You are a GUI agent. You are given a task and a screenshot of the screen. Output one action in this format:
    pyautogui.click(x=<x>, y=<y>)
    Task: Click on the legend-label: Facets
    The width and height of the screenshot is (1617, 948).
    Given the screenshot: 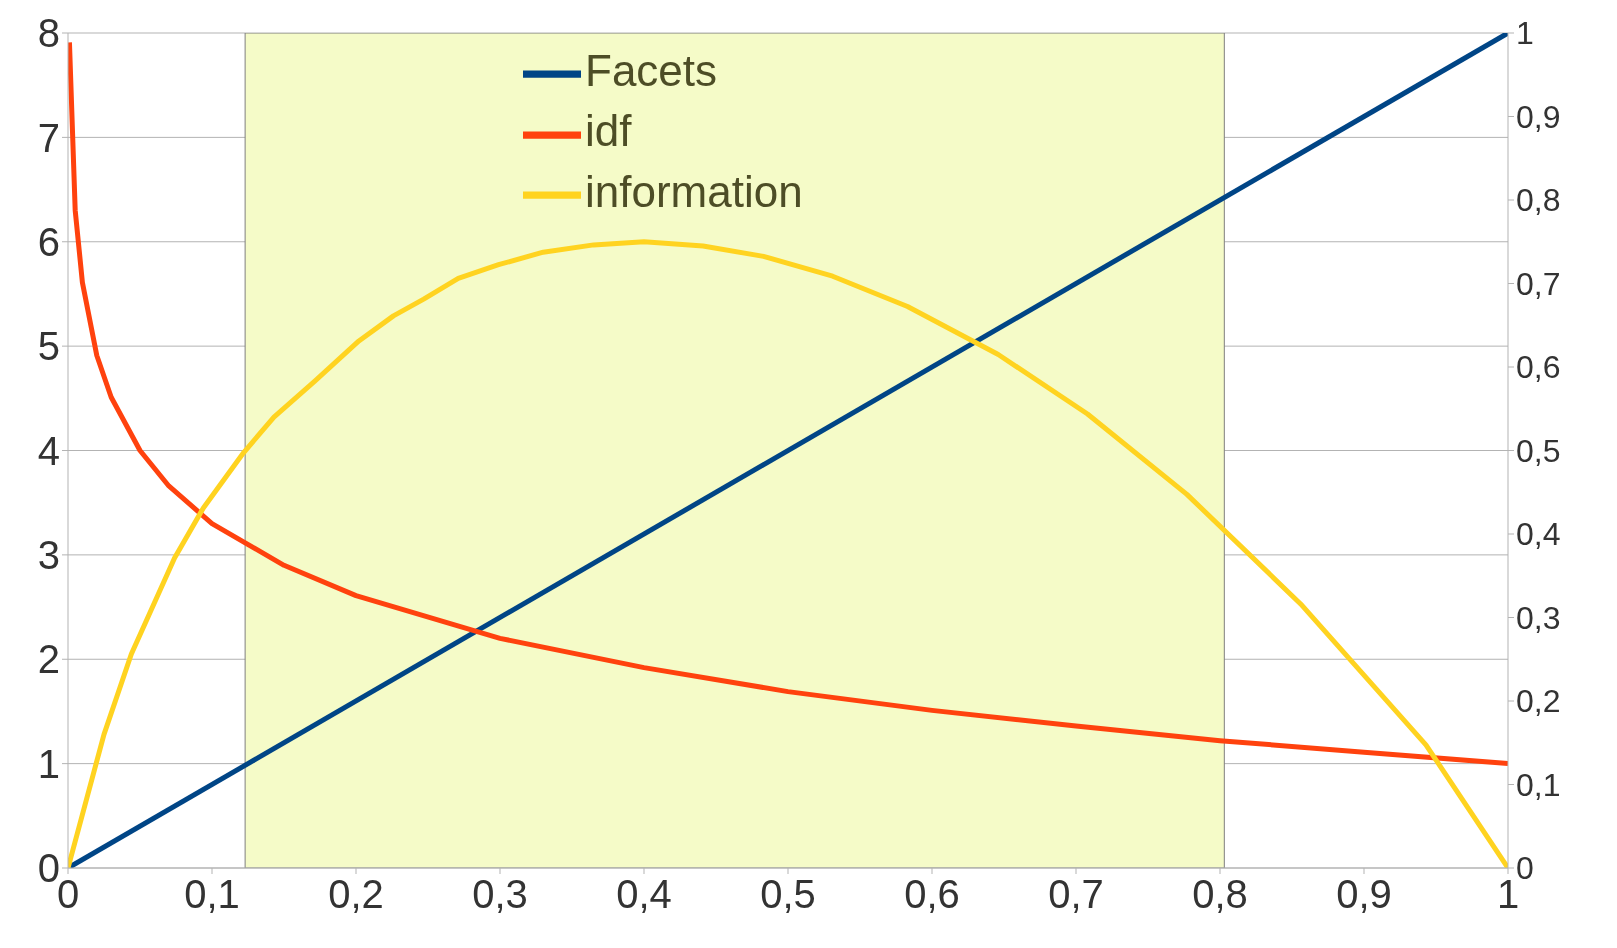 What is the action you would take?
    pyautogui.click(x=651, y=70)
    